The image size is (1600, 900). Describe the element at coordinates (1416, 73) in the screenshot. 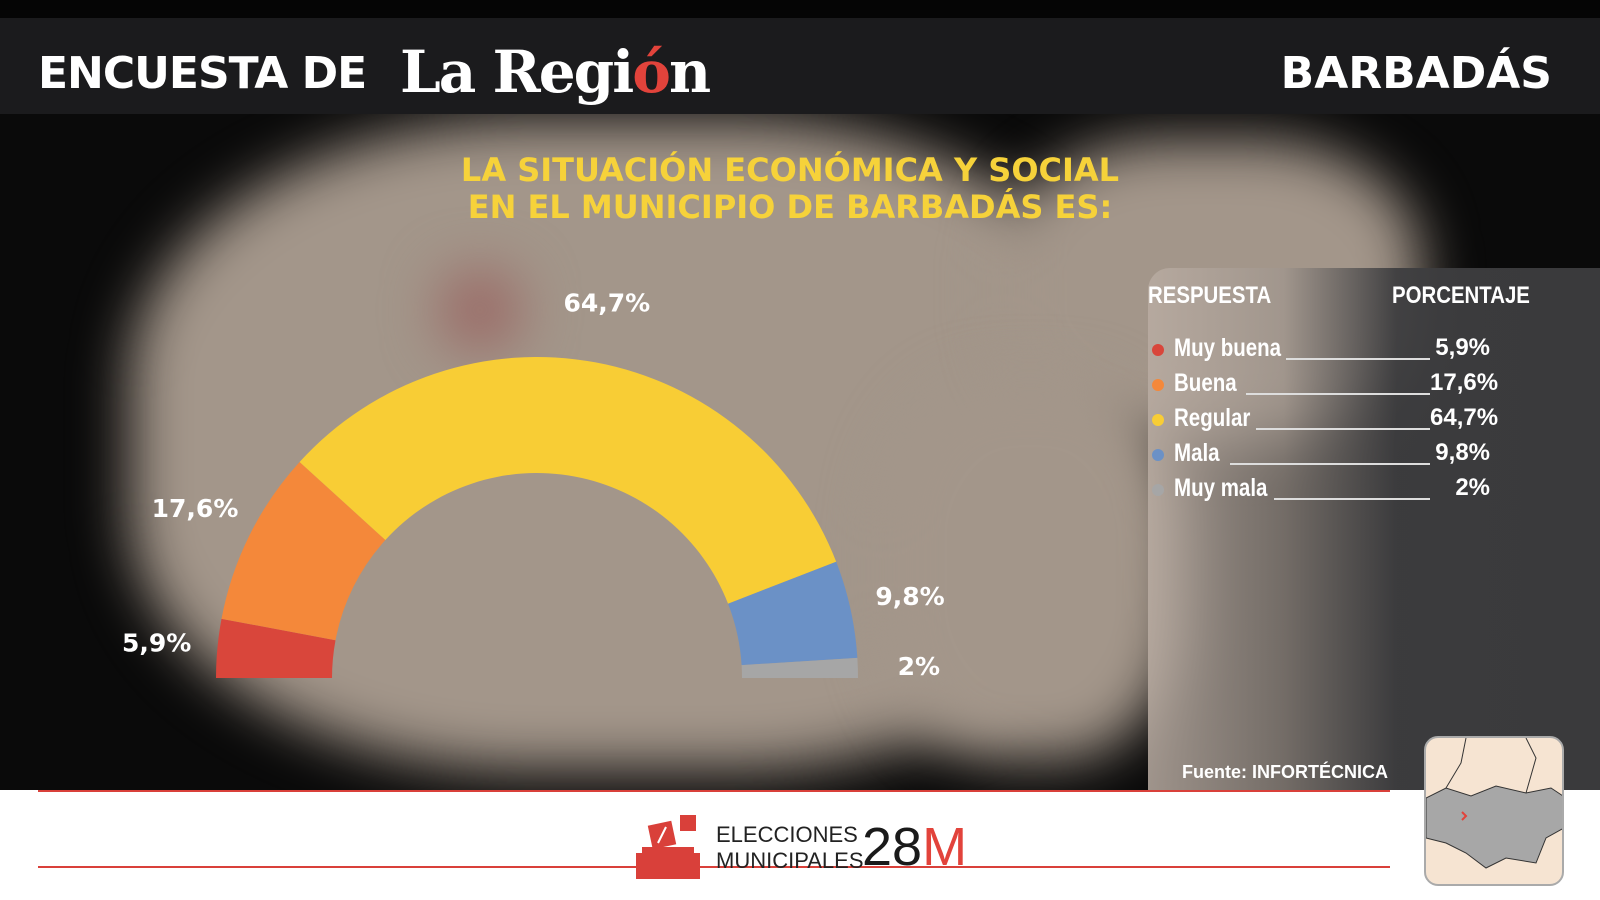

I see `municipality-name: BARBADÁS` at that location.